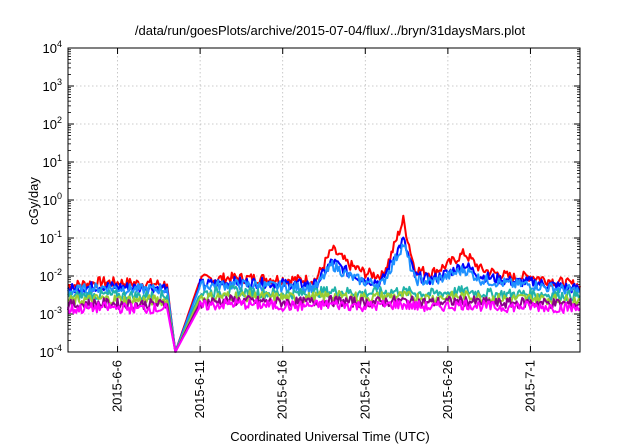 This screenshot has height=448, width=640. Describe the element at coordinates (447, 389) in the screenshot. I see `x-tick-label: 2015-6-26` at that location.